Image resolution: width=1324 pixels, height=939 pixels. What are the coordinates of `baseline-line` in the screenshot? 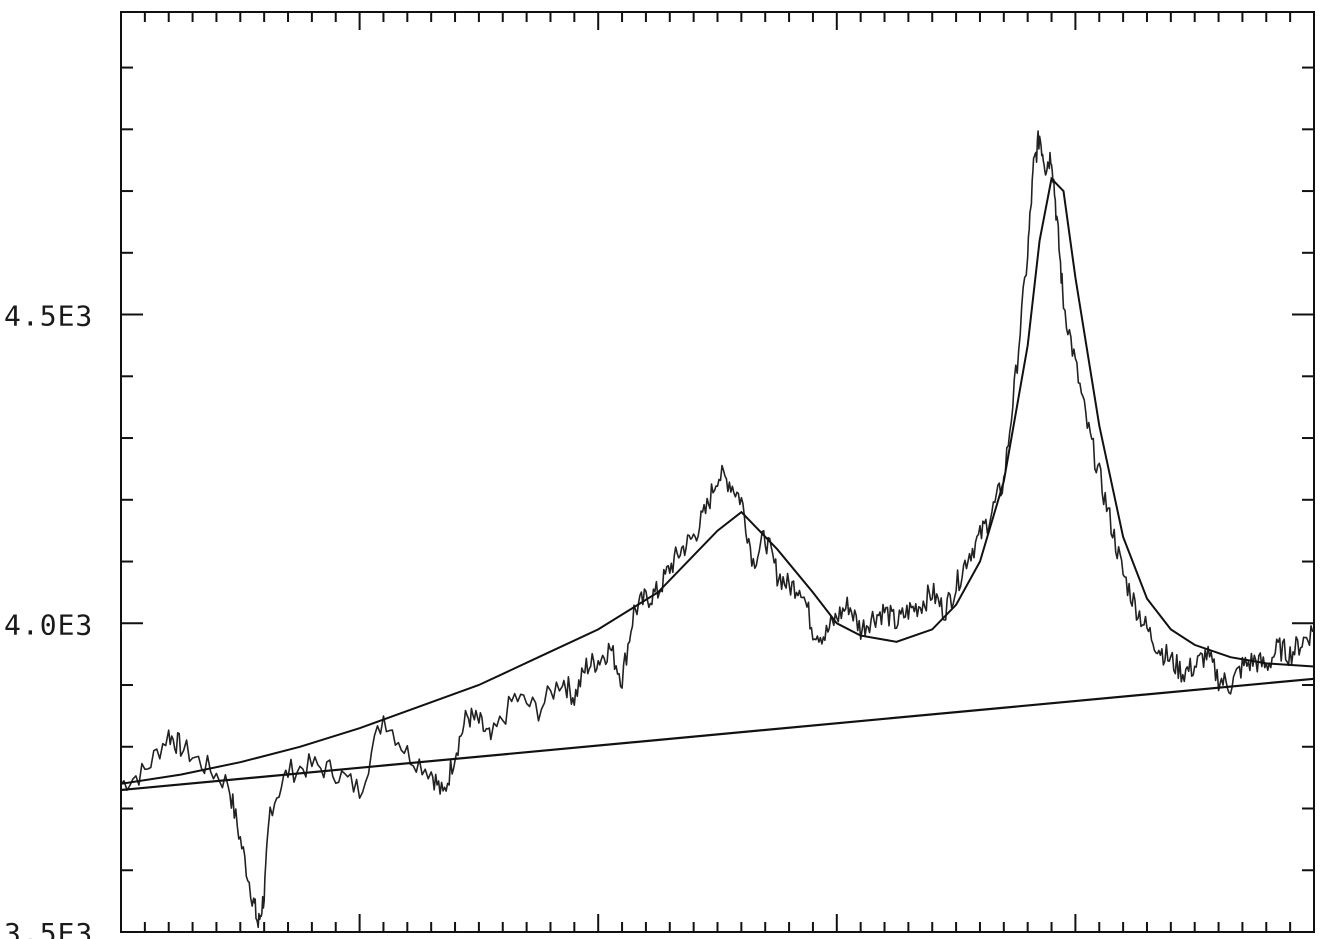 It's located at (717, 734).